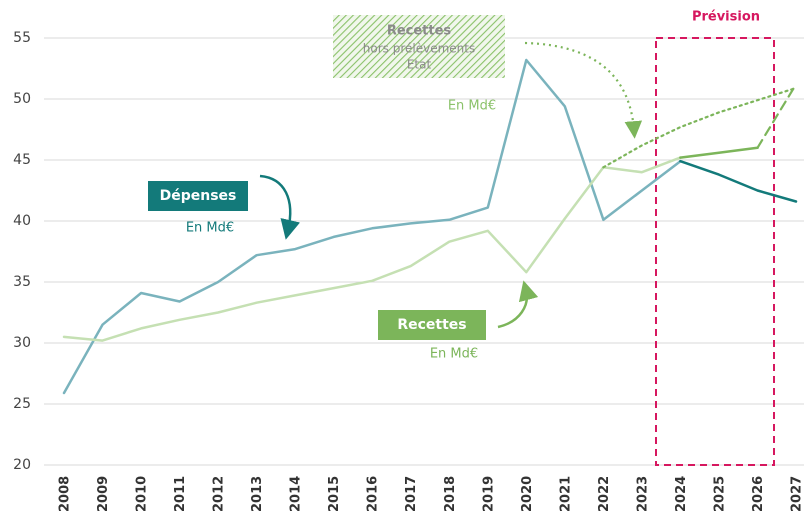  I want to click on legend-label: Dépenses, so click(198, 196).